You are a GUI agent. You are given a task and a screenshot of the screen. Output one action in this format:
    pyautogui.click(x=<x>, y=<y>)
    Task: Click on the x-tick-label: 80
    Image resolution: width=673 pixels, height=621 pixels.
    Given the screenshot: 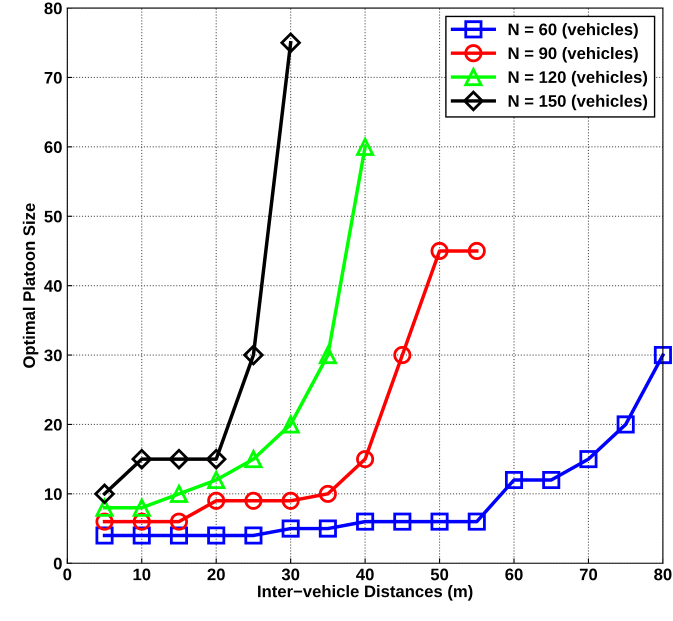 What is the action you would take?
    pyautogui.click(x=663, y=574)
    